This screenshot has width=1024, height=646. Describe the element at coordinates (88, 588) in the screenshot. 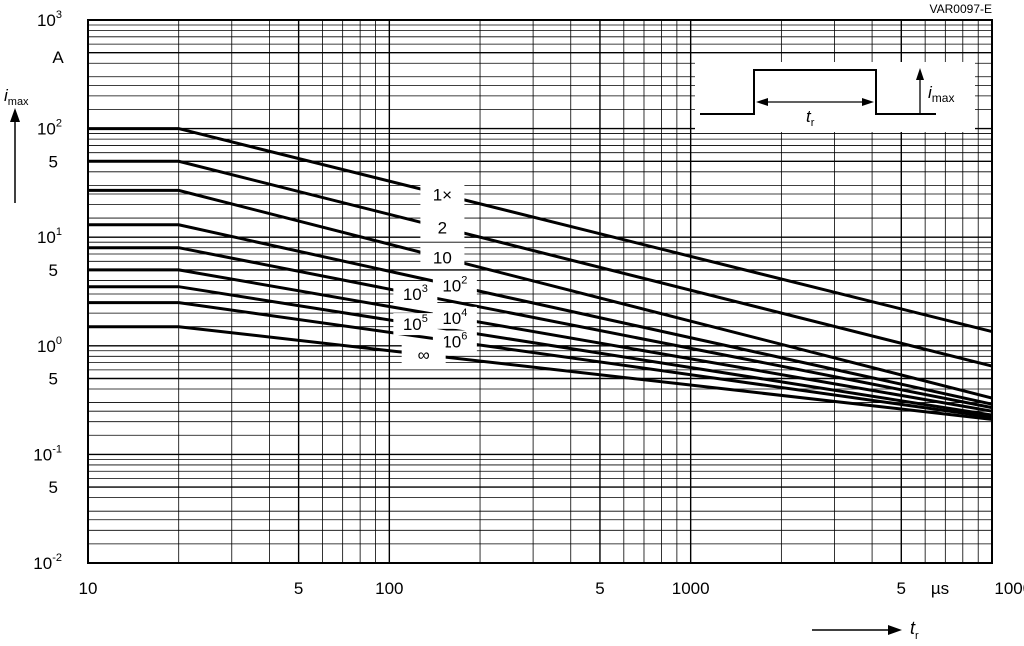

I see `x-tick-label: 10` at that location.